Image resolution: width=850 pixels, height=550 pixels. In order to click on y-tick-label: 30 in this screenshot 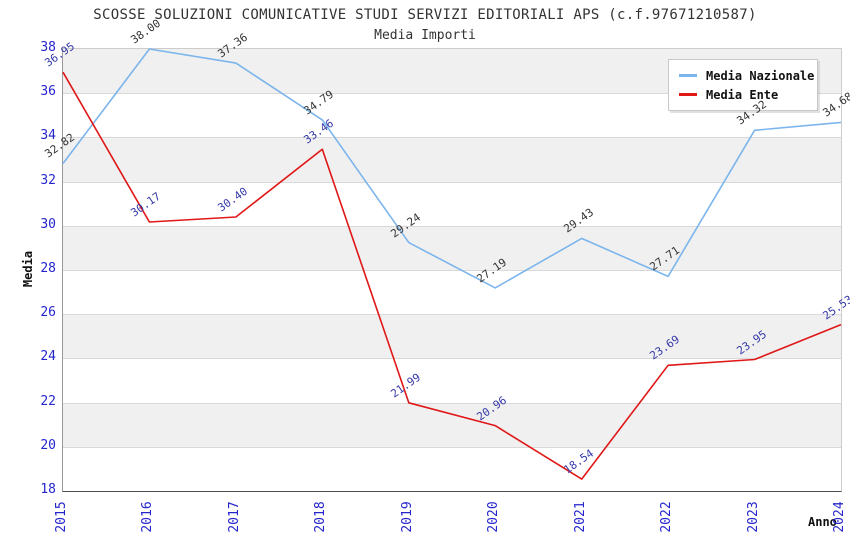, I will do `click(48, 224)`.